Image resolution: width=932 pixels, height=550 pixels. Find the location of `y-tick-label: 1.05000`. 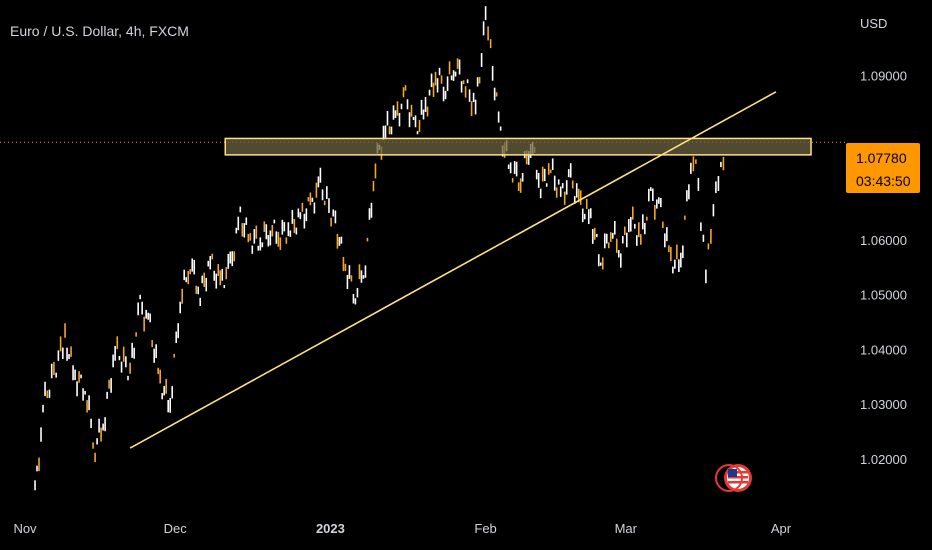

y-tick-label: 1.05000 is located at coordinates (883, 295).